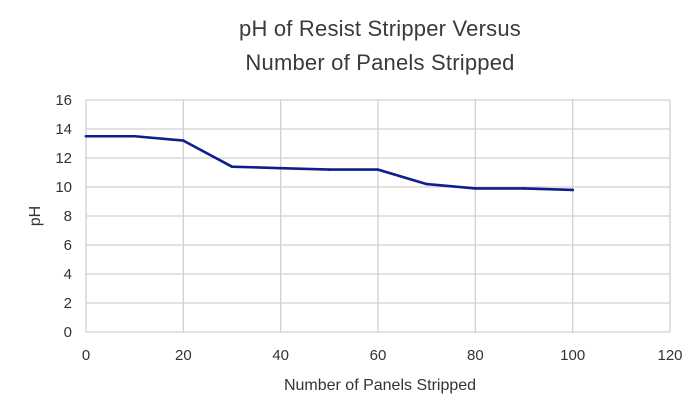 The height and width of the screenshot is (408, 700). What do you see at coordinates (380, 62) in the screenshot?
I see `chart-title-line-2: Number of Panels Stripped` at bounding box center [380, 62].